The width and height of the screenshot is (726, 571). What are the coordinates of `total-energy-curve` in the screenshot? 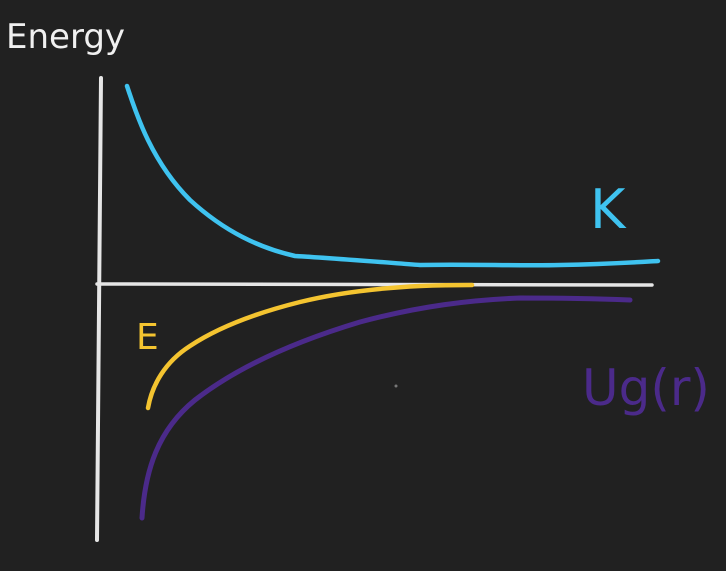 It's located at (310, 346).